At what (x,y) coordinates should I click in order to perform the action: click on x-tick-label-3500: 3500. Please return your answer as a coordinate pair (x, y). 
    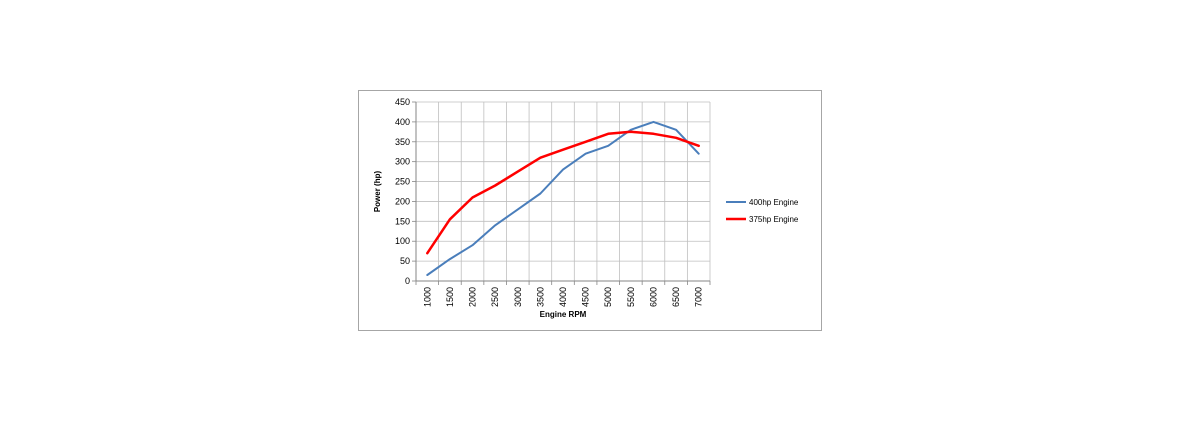
    Looking at the image, I should click on (540, 297).